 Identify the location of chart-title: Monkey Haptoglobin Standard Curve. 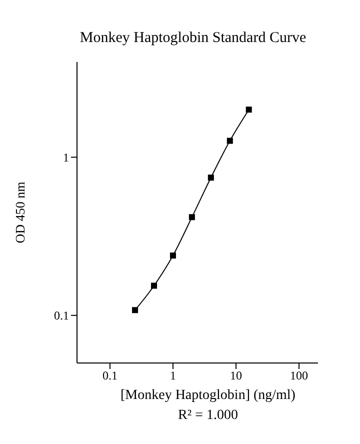
(193, 38).